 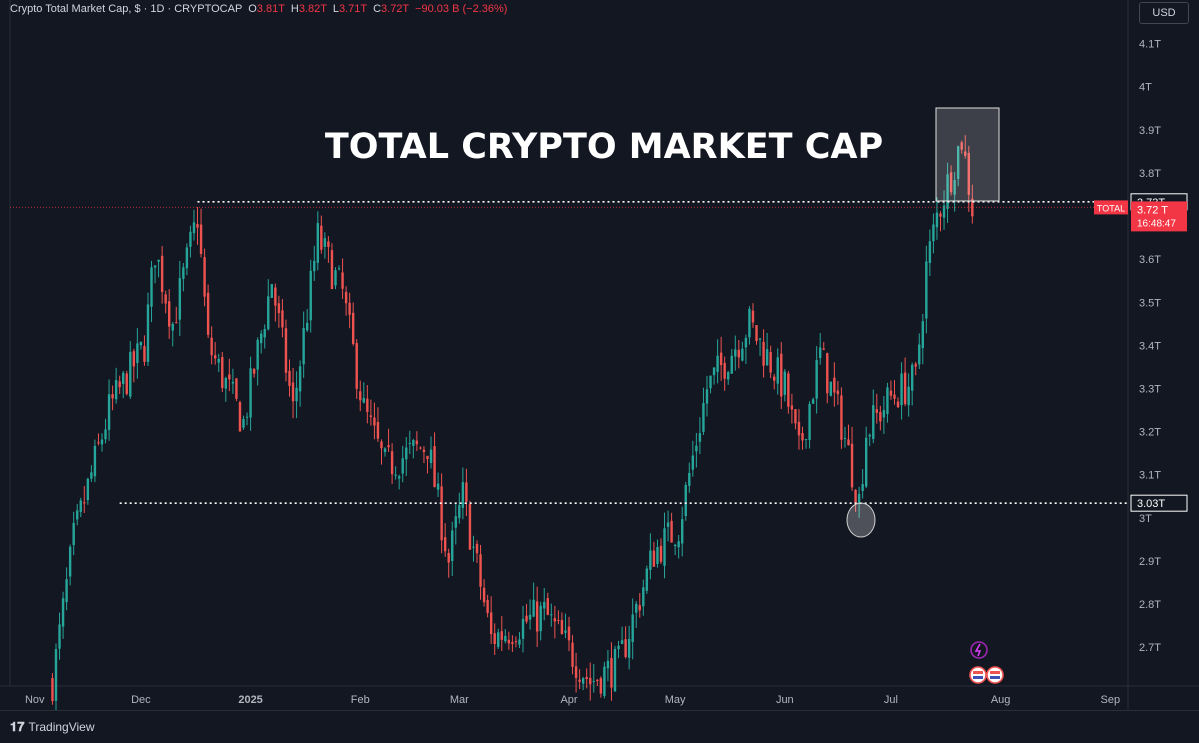 What do you see at coordinates (312, 9) in the screenshot?
I see `high-value: 3.82T` at bounding box center [312, 9].